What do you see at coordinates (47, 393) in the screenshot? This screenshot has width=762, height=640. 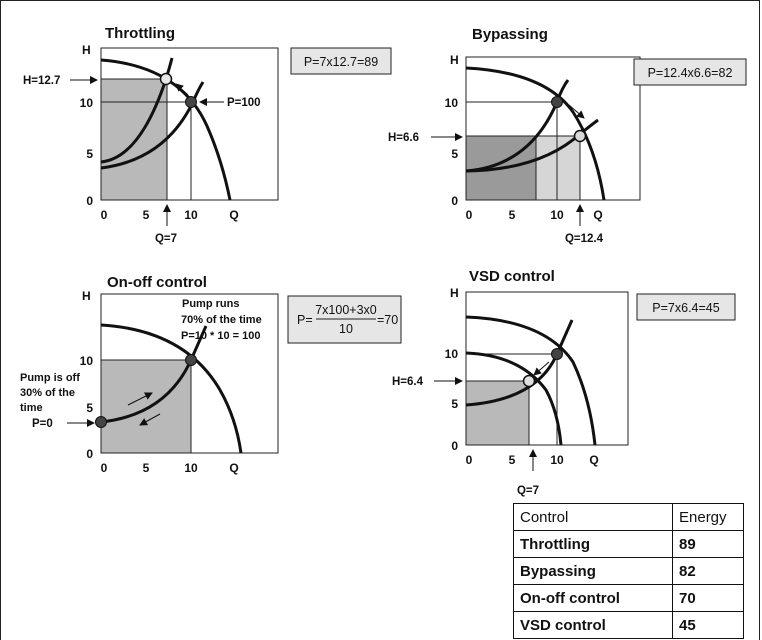 I see `off-note-line: 30% of the` at bounding box center [47, 393].